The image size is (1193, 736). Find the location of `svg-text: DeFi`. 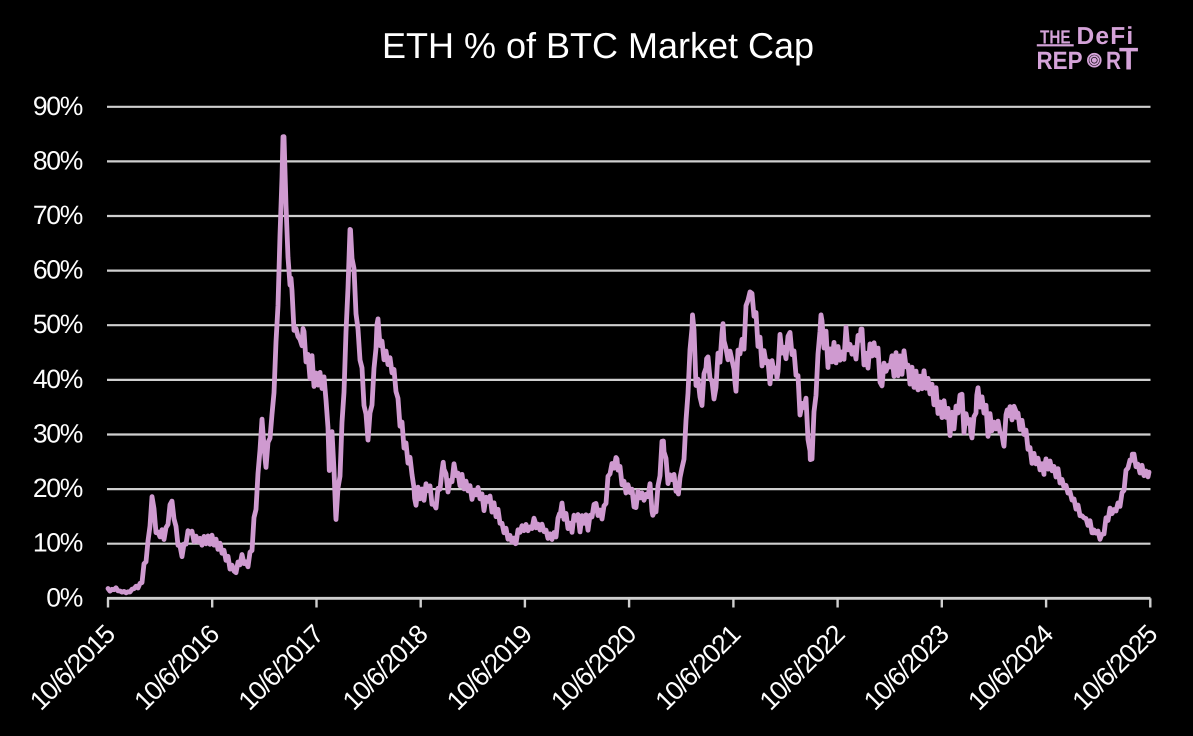

svg-text: DeFi is located at coordinates (1106, 36).